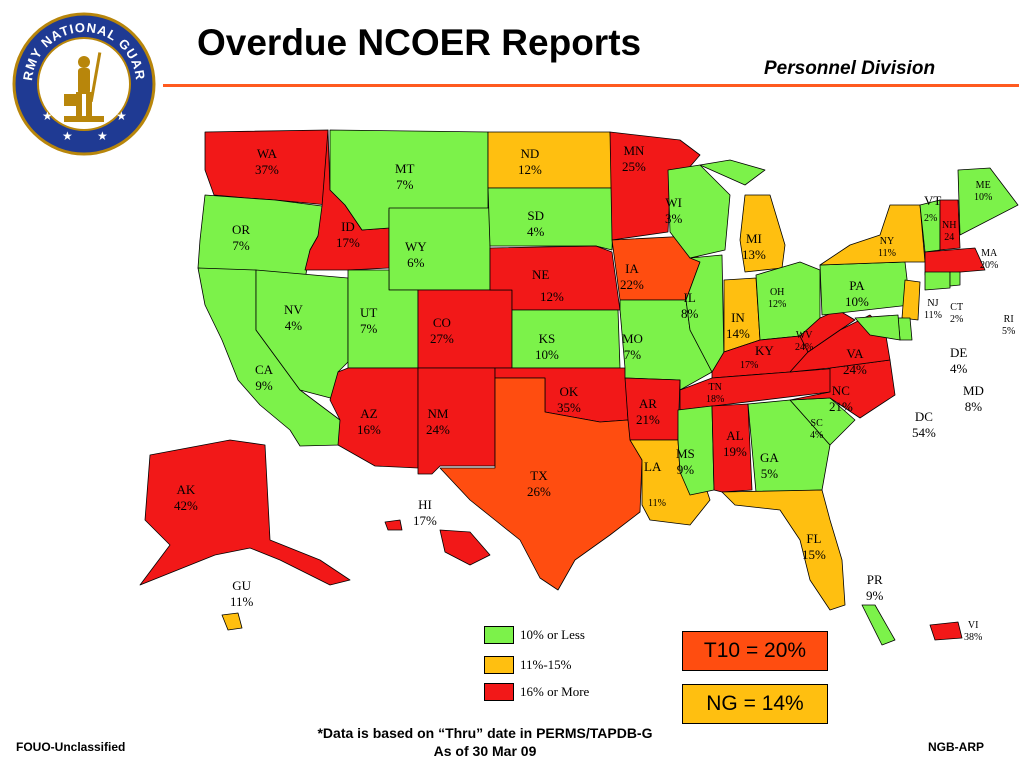 Image resolution: width=1024 pixels, height=768 pixels. I want to click on data-note-line2: As of 30 Mar 09, so click(485, 751).